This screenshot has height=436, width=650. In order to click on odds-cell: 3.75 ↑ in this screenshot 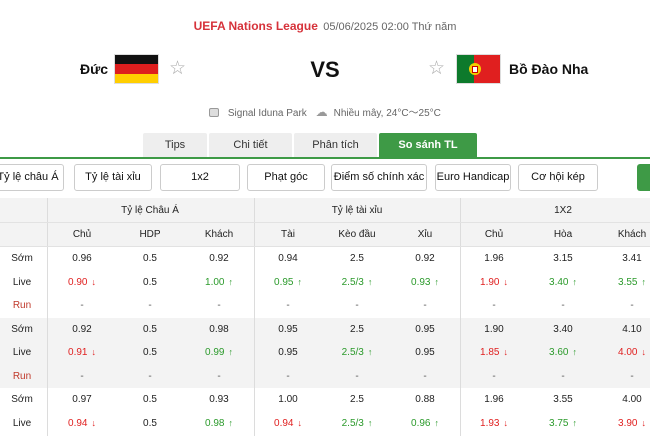, I will do `click(563, 423)`.